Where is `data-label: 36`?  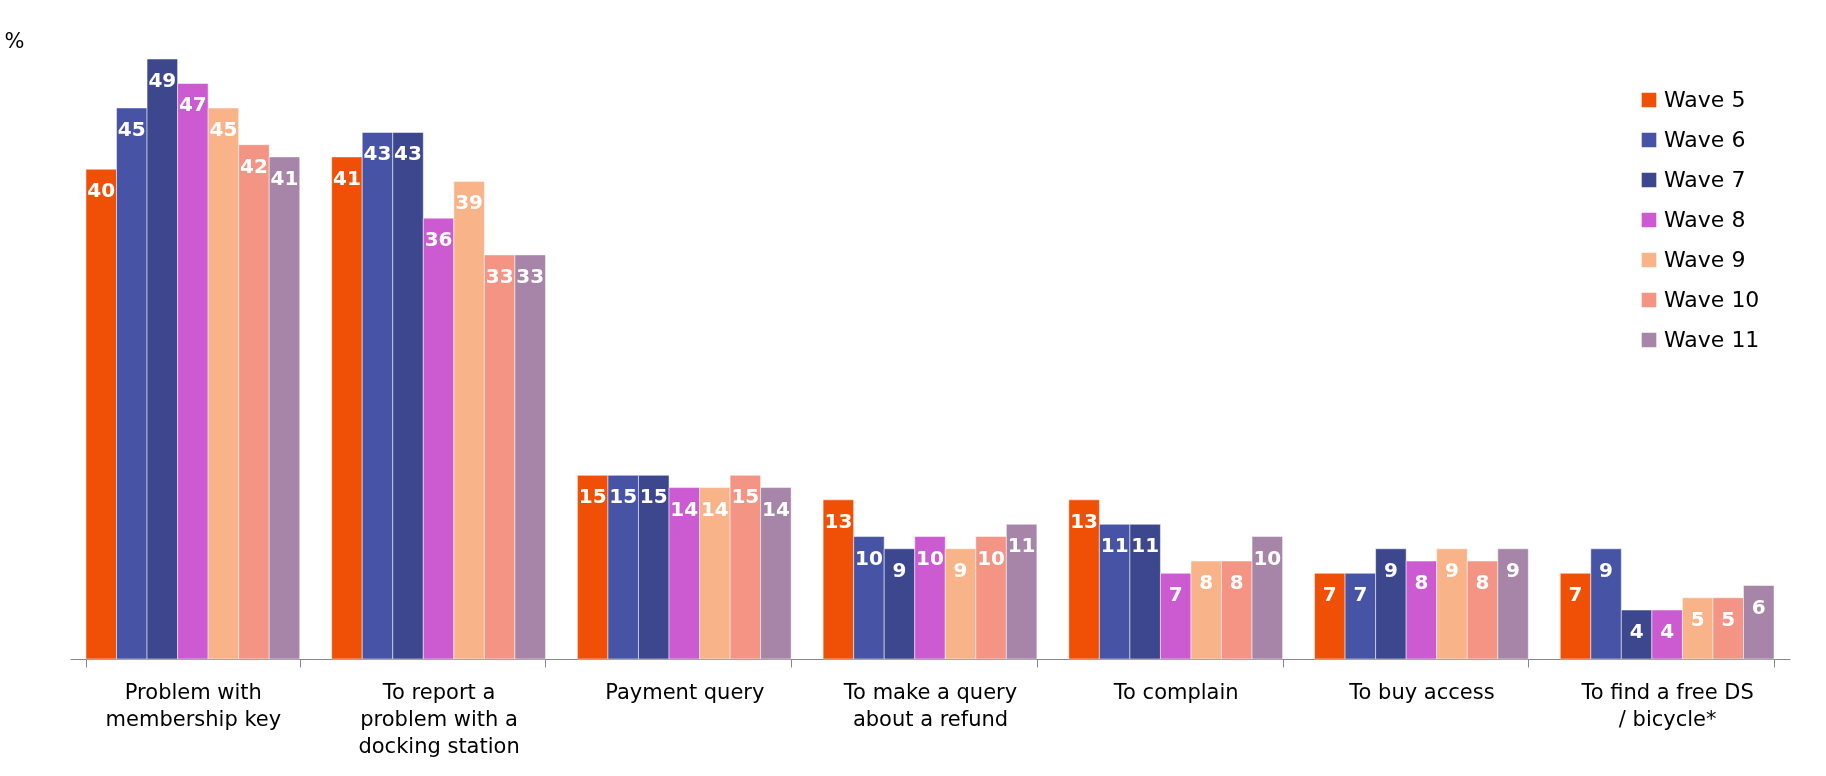 data-label: 36 is located at coordinates (438, 239).